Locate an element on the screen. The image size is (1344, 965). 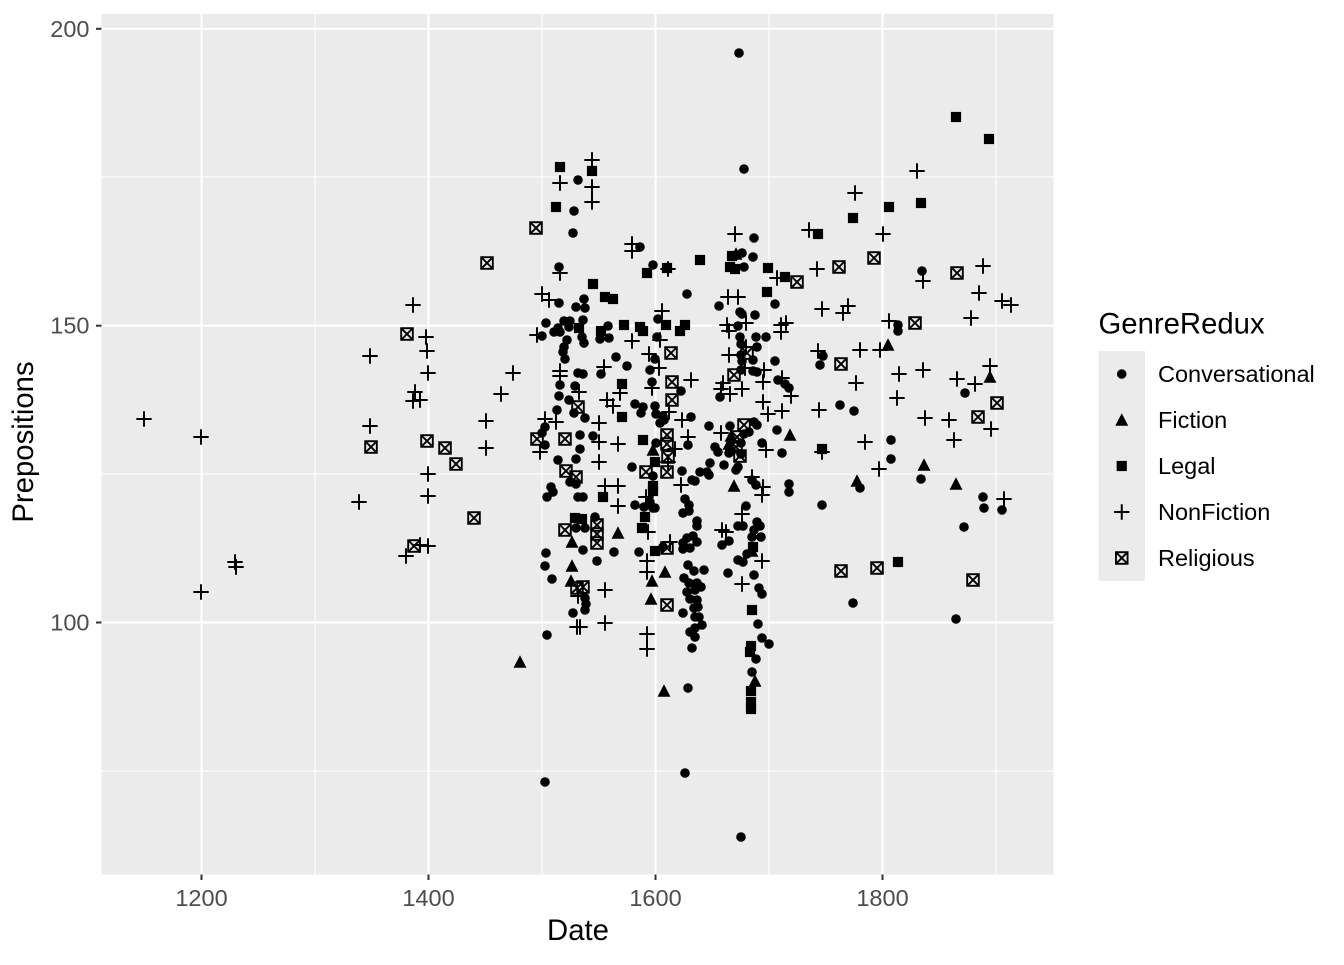
svg-text: Prepositions is located at coordinates (23, 441).